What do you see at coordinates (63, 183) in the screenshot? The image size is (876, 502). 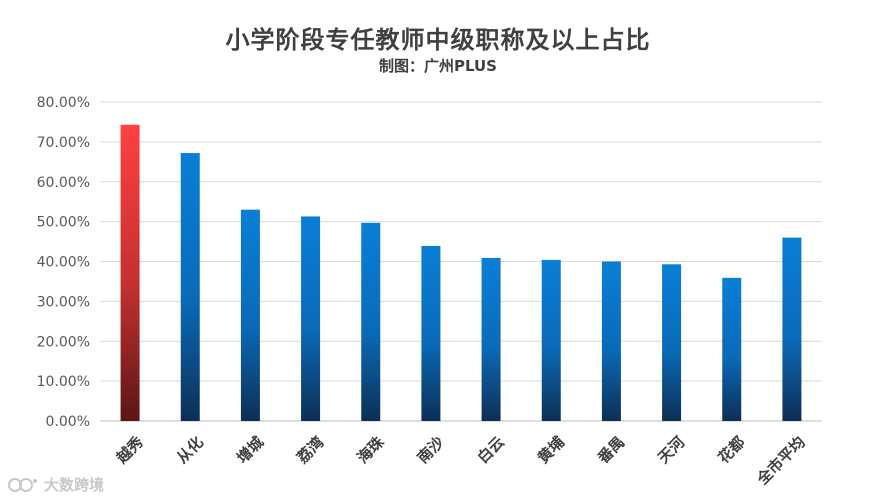 I see `y-tick-label: 60.00%` at bounding box center [63, 183].